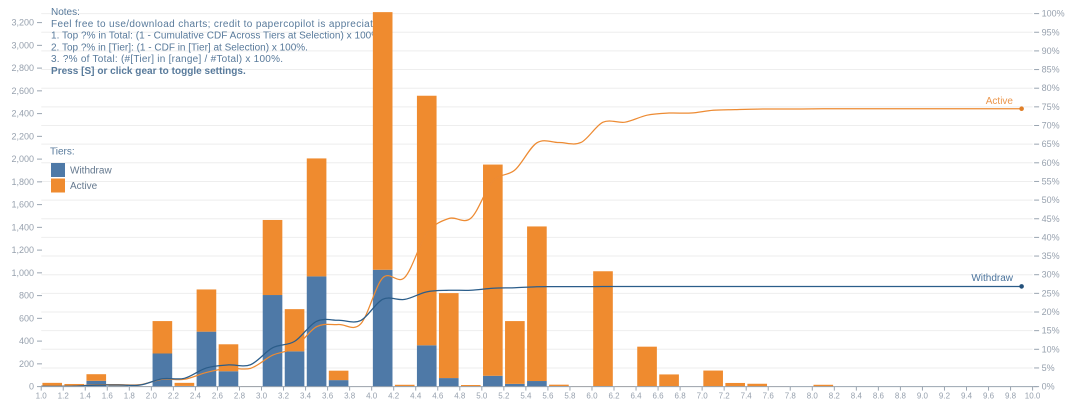 The height and width of the screenshot is (412, 1080). Describe the element at coordinates (394, 396) in the screenshot. I see `svg-text: 4.2` at that location.